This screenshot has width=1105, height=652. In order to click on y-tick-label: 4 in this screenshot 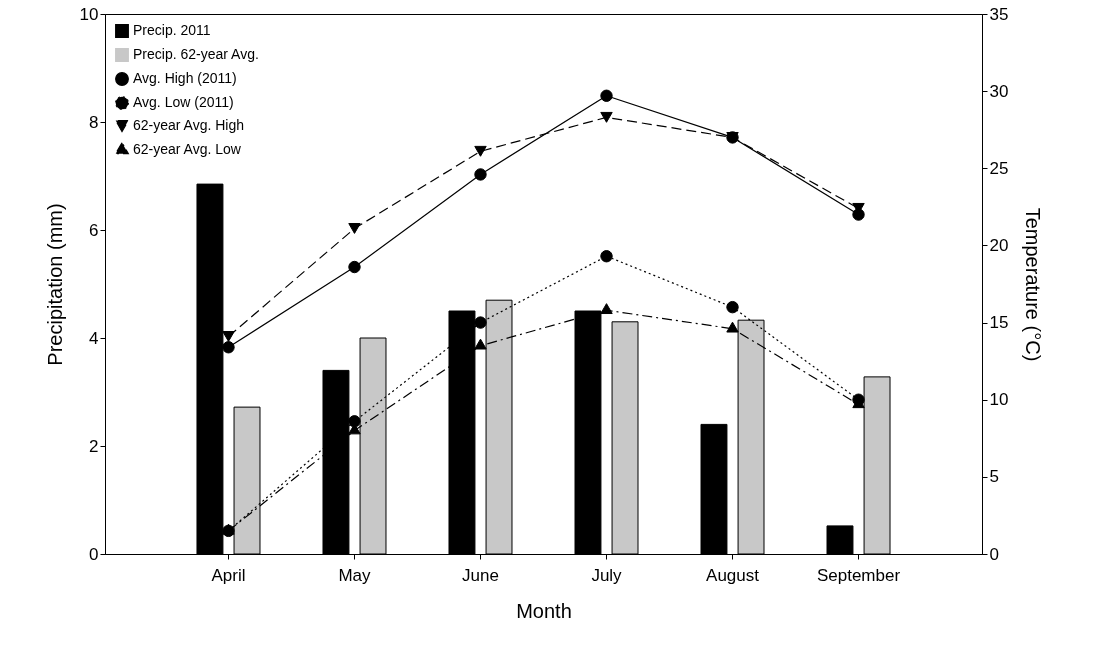, I will do `click(94, 338)`.